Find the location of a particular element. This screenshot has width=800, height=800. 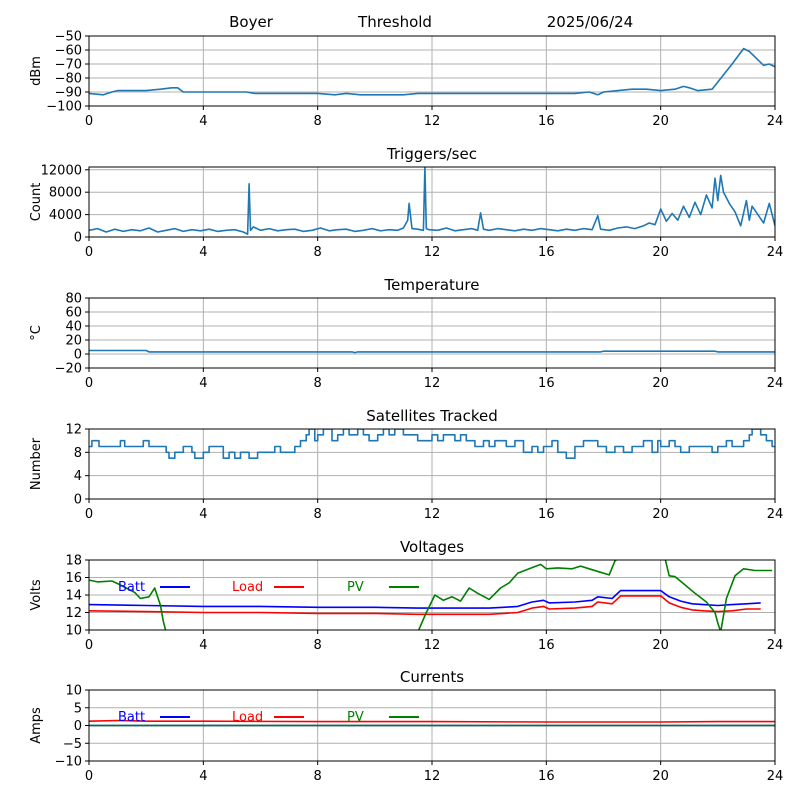

header-date: 2025/06/24 is located at coordinates (590, 22).